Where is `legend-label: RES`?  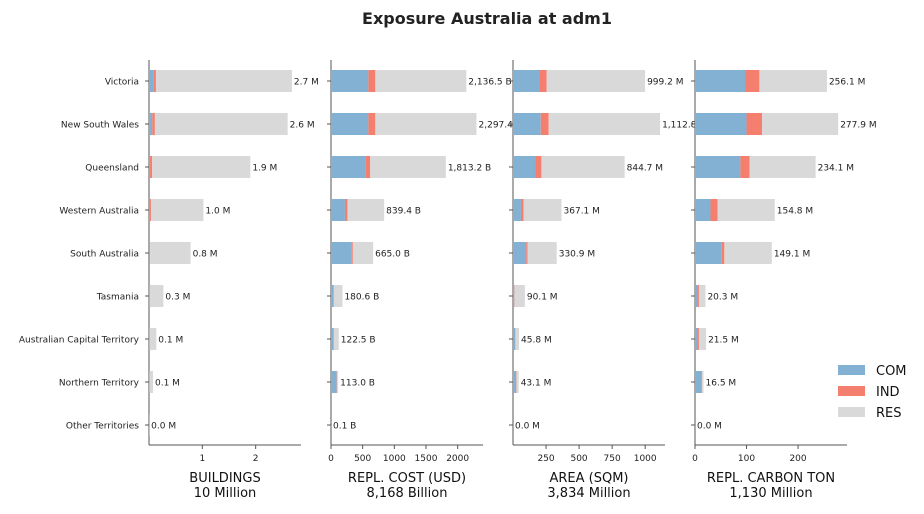 legend-label: RES is located at coordinates (889, 413).